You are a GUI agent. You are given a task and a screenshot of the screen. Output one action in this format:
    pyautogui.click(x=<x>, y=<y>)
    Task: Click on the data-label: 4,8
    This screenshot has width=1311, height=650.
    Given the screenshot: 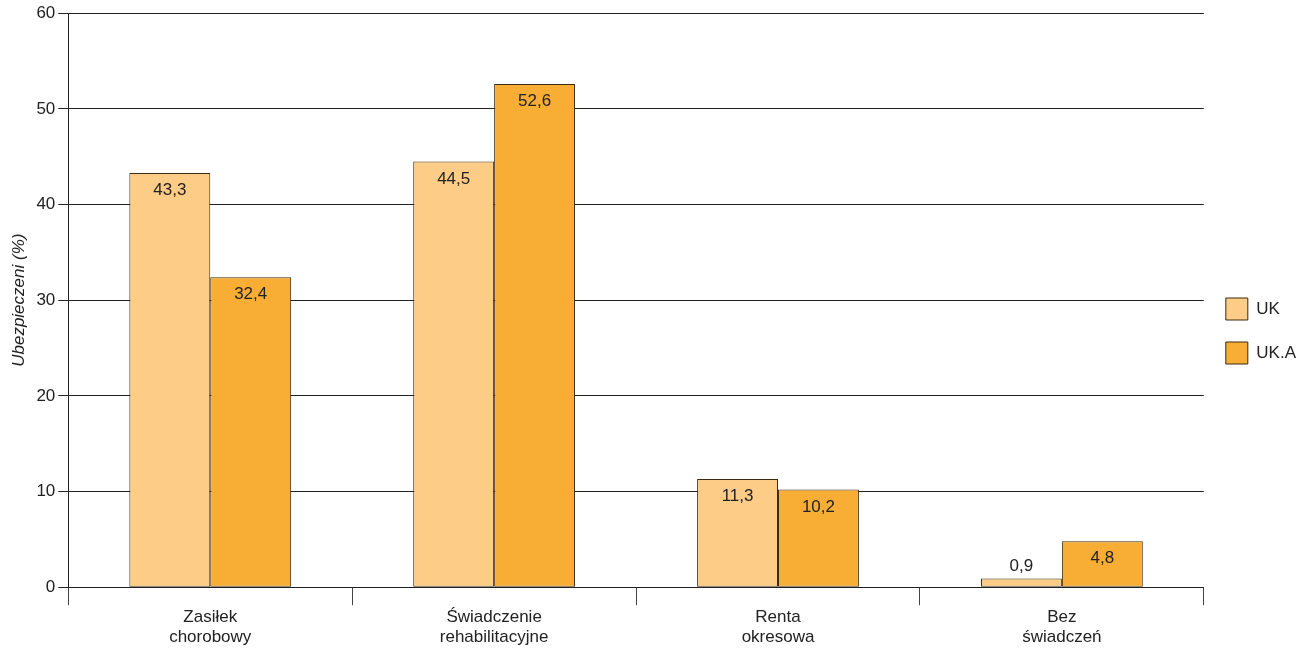 What is the action you would take?
    pyautogui.click(x=1102, y=558)
    